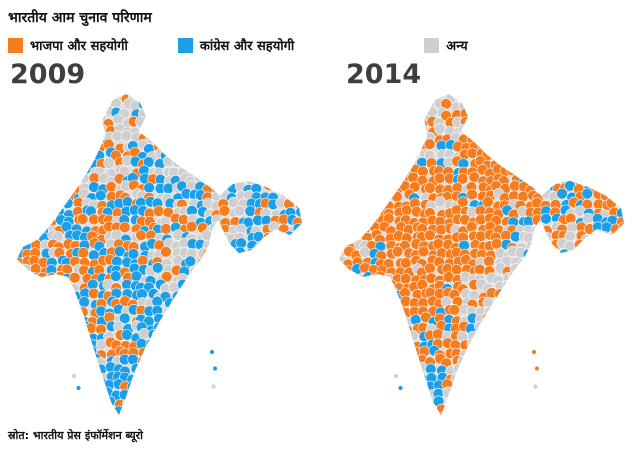 Image resolution: width=640 pixels, height=475 pixels. What do you see at coordinates (48, 74) in the screenshot?
I see `year-label-2009: 2009` at bounding box center [48, 74].